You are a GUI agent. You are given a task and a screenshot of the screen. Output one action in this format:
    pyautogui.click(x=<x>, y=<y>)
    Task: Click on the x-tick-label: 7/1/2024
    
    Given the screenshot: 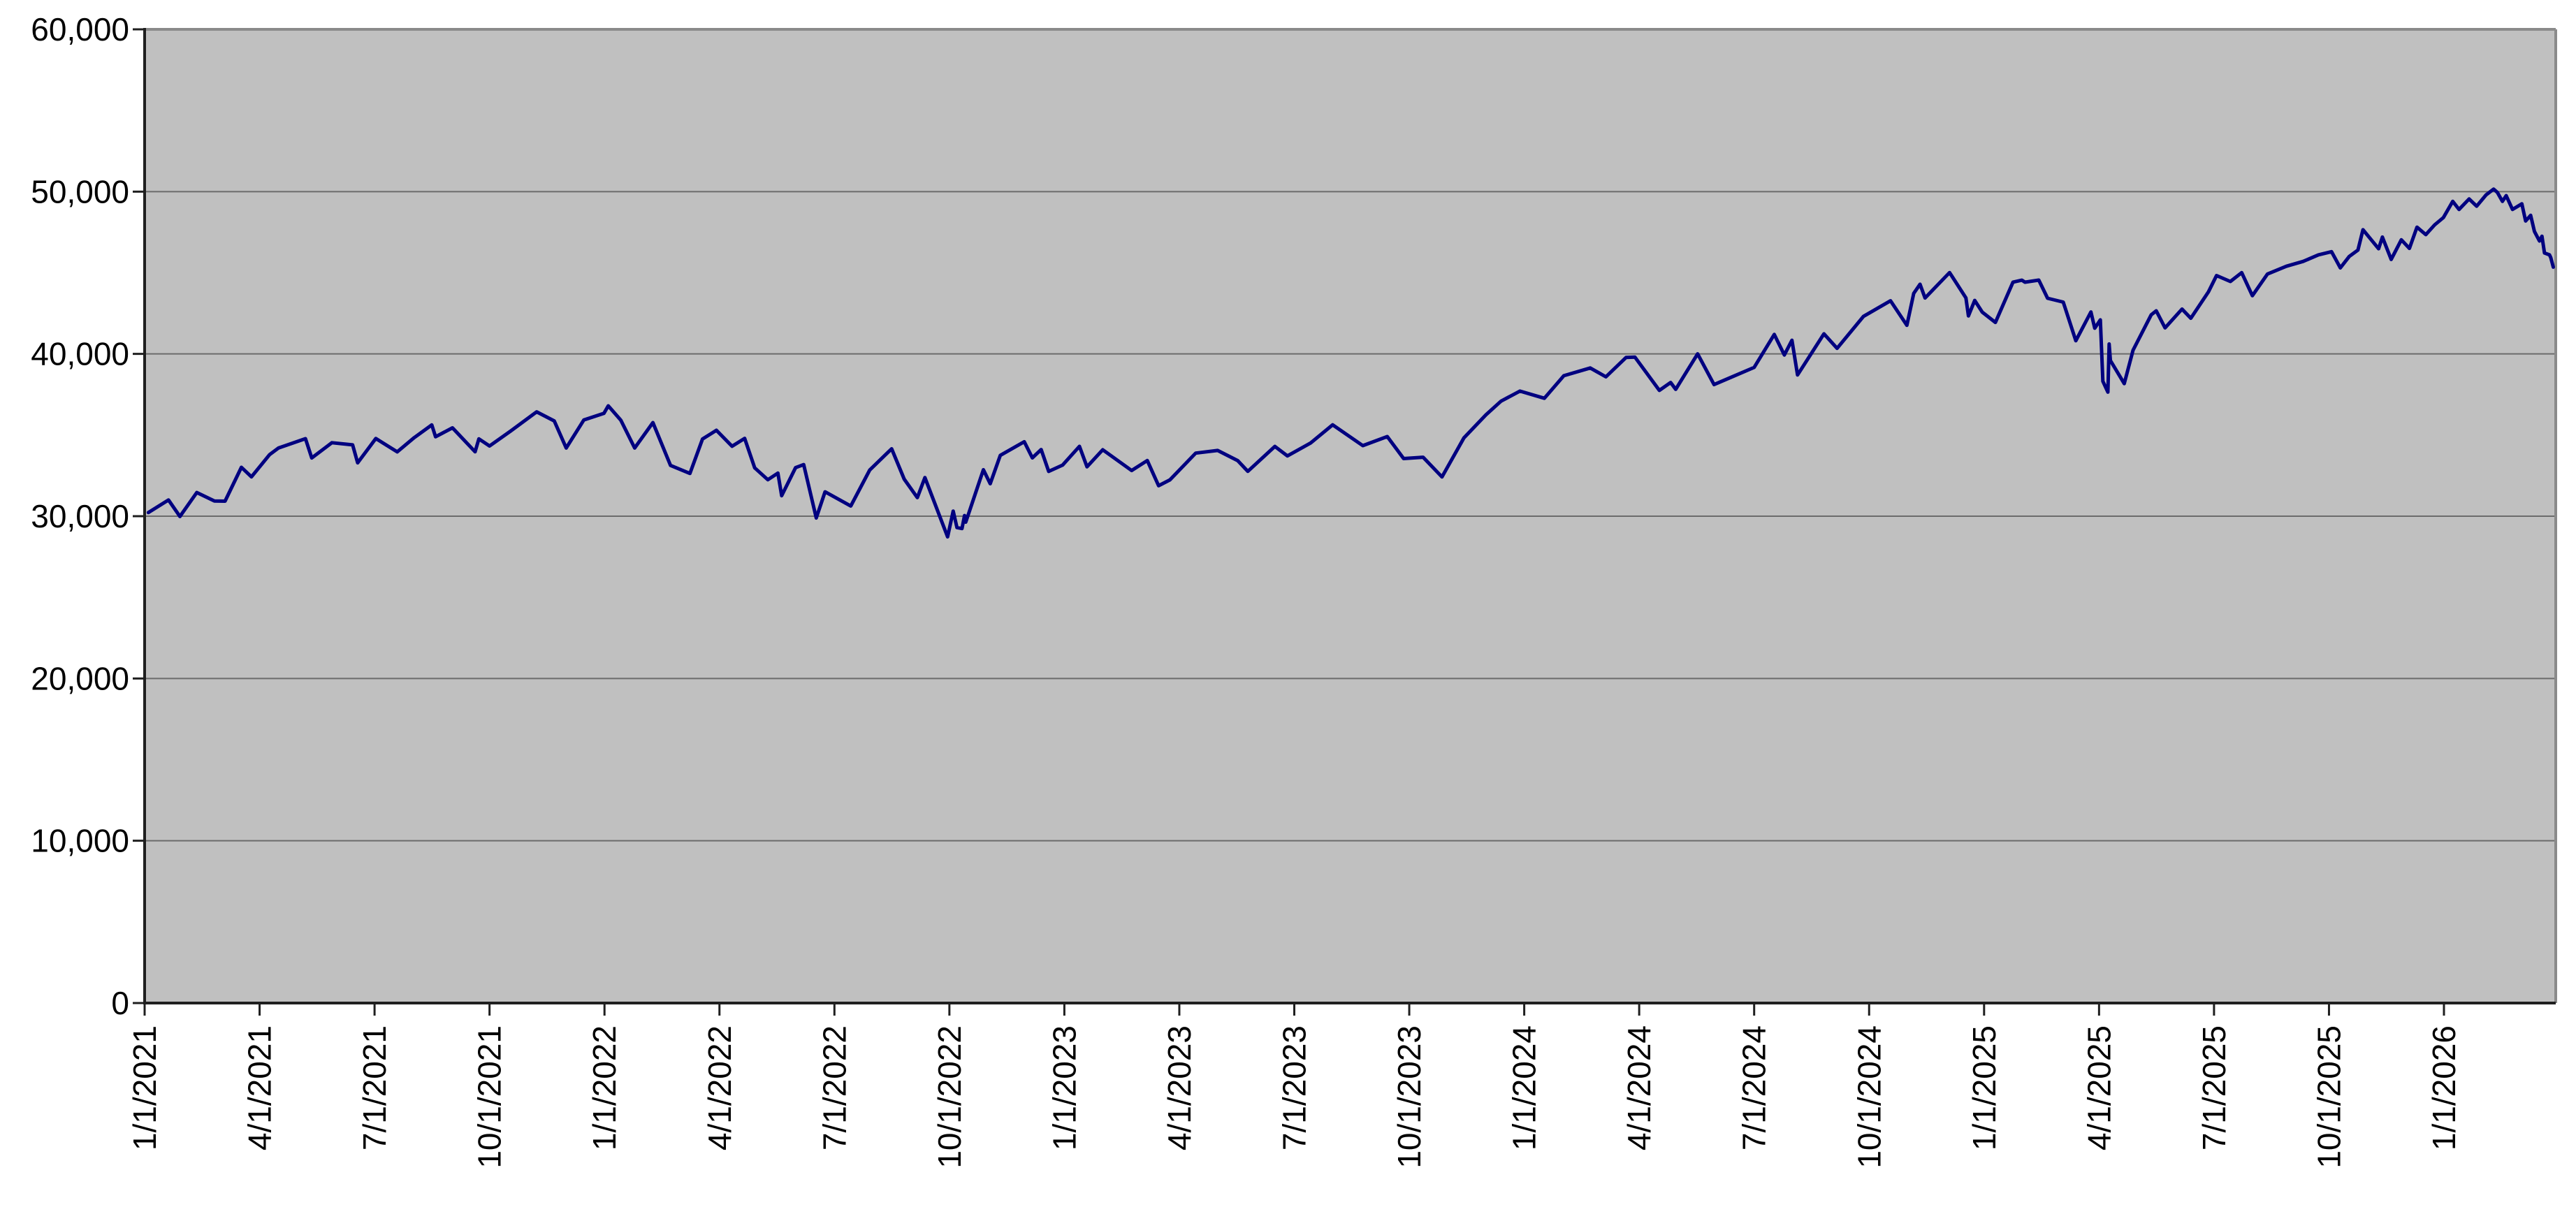 What is the action you would take?
    pyautogui.click(x=1755, y=1087)
    